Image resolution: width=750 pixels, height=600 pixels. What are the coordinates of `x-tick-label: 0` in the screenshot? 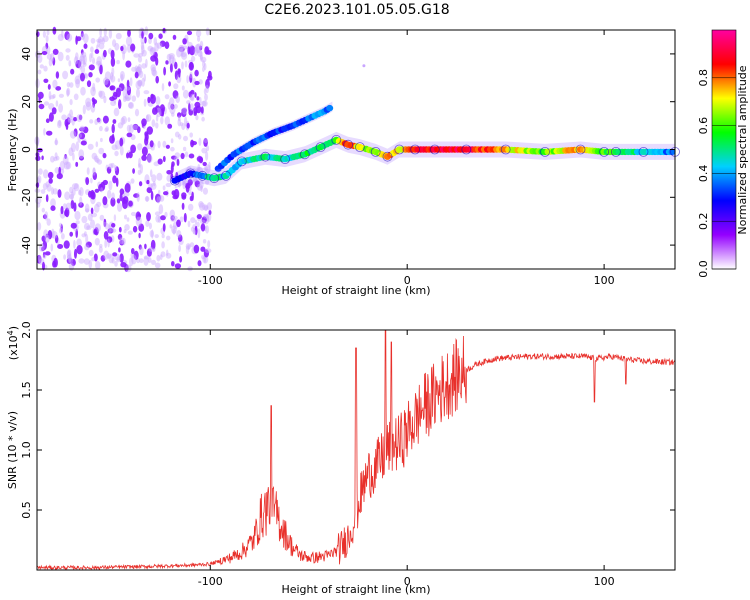 It's located at (407, 280).